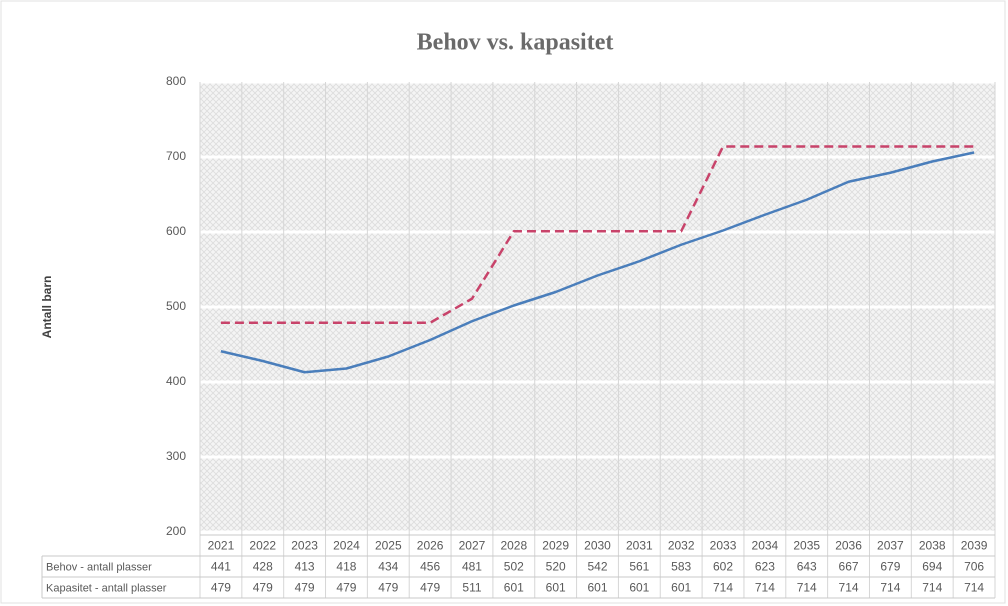 This screenshot has width=1008, height=606. What do you see at coordinates (765, 567) in the screenshot?
I see `table-value: 623` at bounding box center [765, 567].